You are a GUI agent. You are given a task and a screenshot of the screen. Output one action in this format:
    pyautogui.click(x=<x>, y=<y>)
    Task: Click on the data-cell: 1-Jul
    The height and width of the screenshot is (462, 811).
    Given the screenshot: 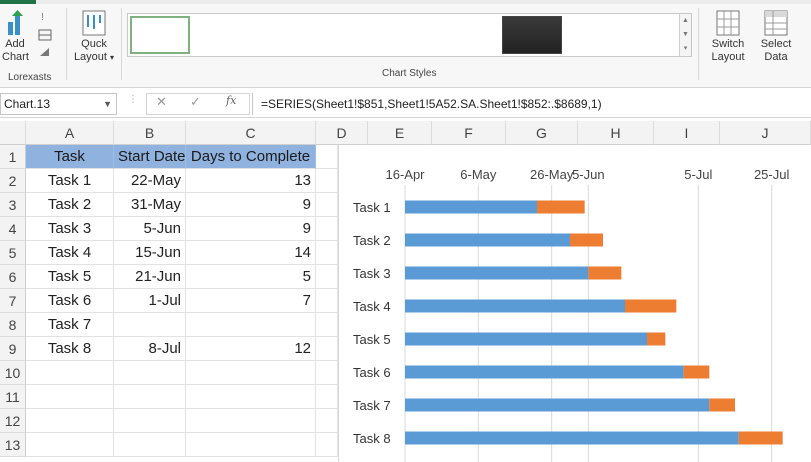 What is the action you would take?
    pyautogui.click(x=150, y=301)
    